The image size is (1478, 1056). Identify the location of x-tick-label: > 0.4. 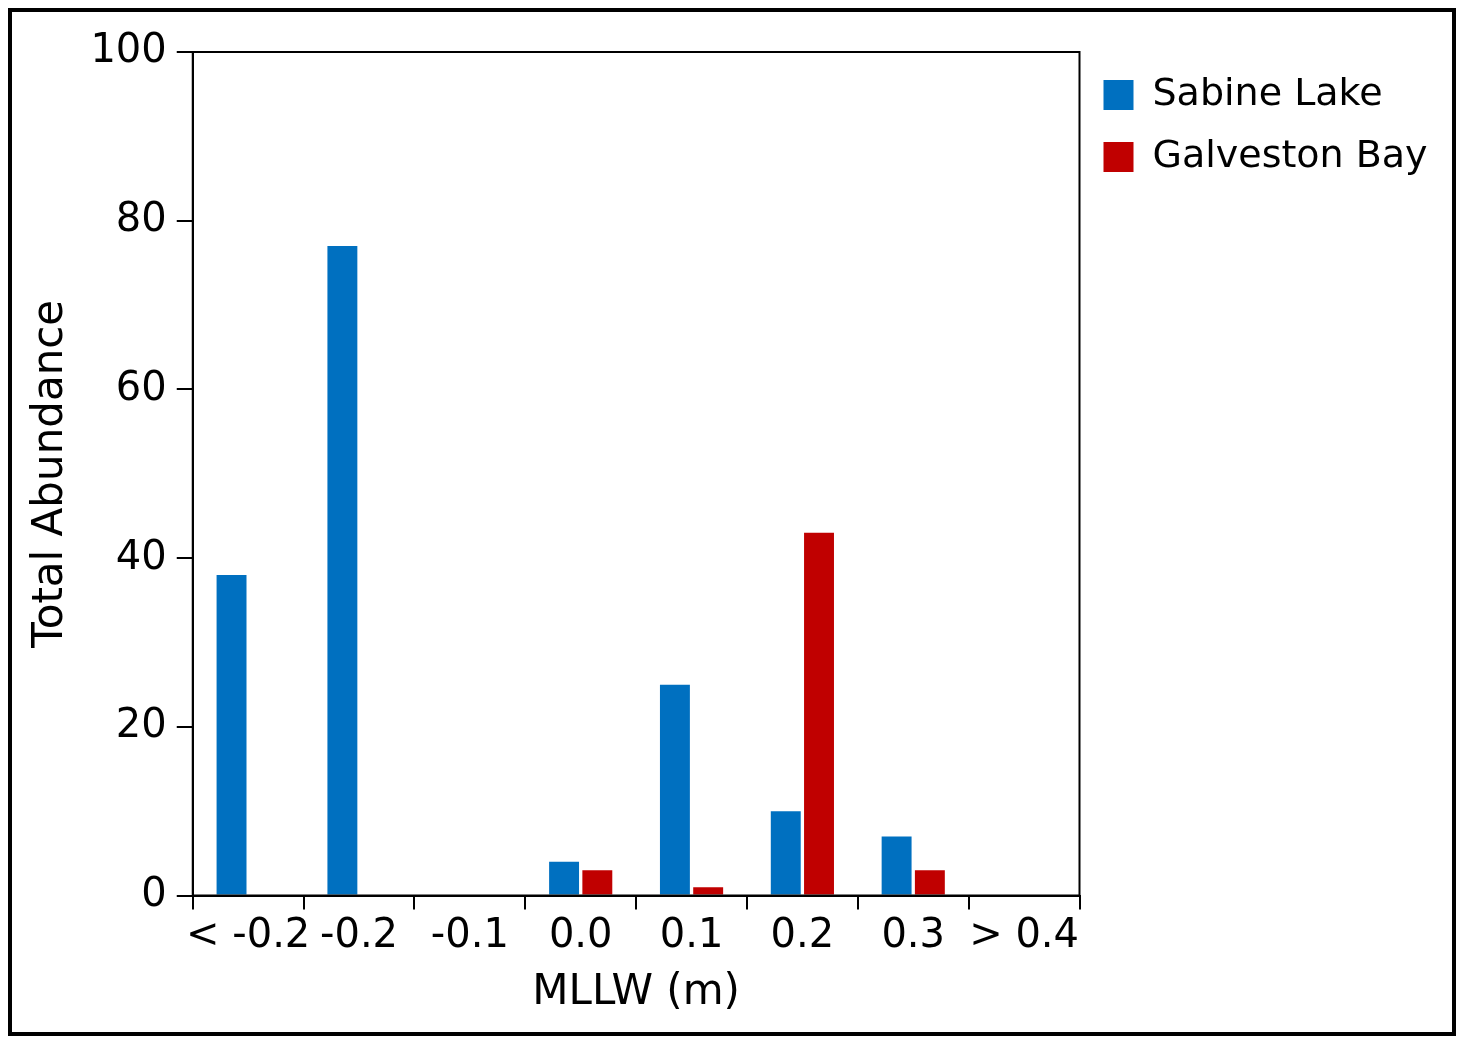
(1024, 932).